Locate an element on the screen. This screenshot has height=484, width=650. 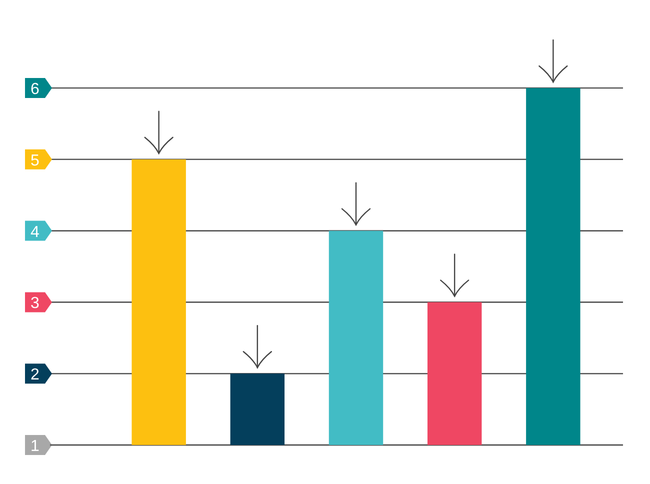
y-tick-label: 6 is located at coordinates (35, 89).